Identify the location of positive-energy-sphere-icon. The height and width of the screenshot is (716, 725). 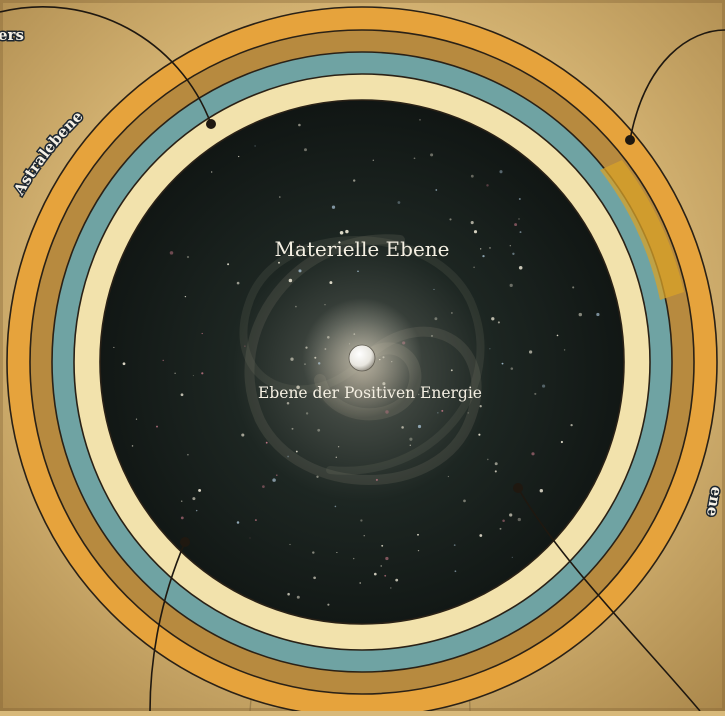
(362, 358).